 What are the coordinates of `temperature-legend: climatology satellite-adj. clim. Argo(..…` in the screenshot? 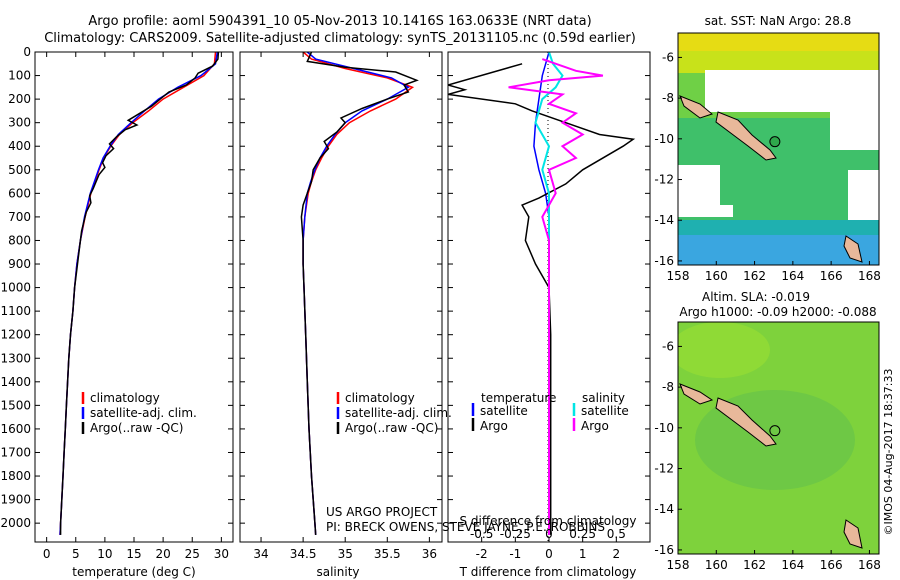 It's located at (139, 413).